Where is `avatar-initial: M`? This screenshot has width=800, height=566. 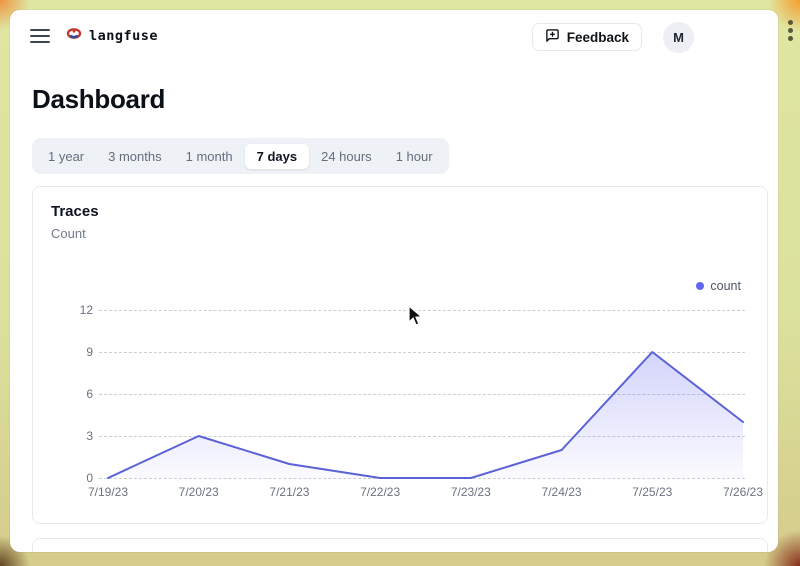
avatar-initial: M is located at coordinates (678, 37).